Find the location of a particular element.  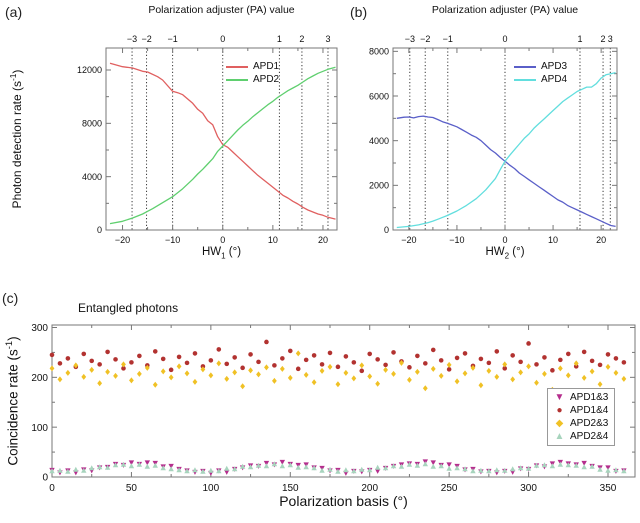

curve-APD1 is located at coordinates (222, 141).